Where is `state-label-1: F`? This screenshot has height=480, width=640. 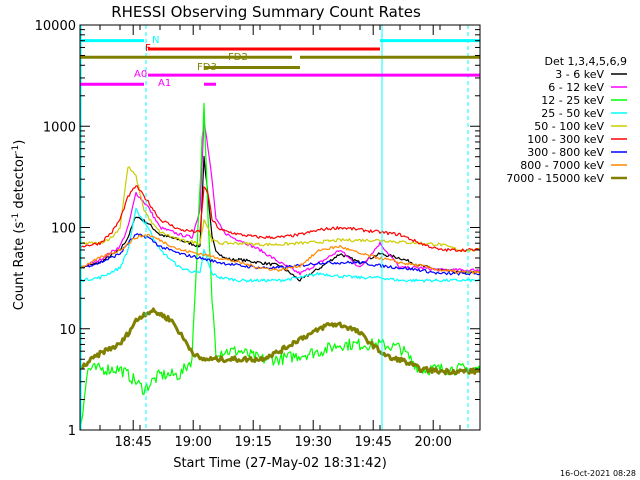 state-label-1: F is located at coordinates (148, 48).